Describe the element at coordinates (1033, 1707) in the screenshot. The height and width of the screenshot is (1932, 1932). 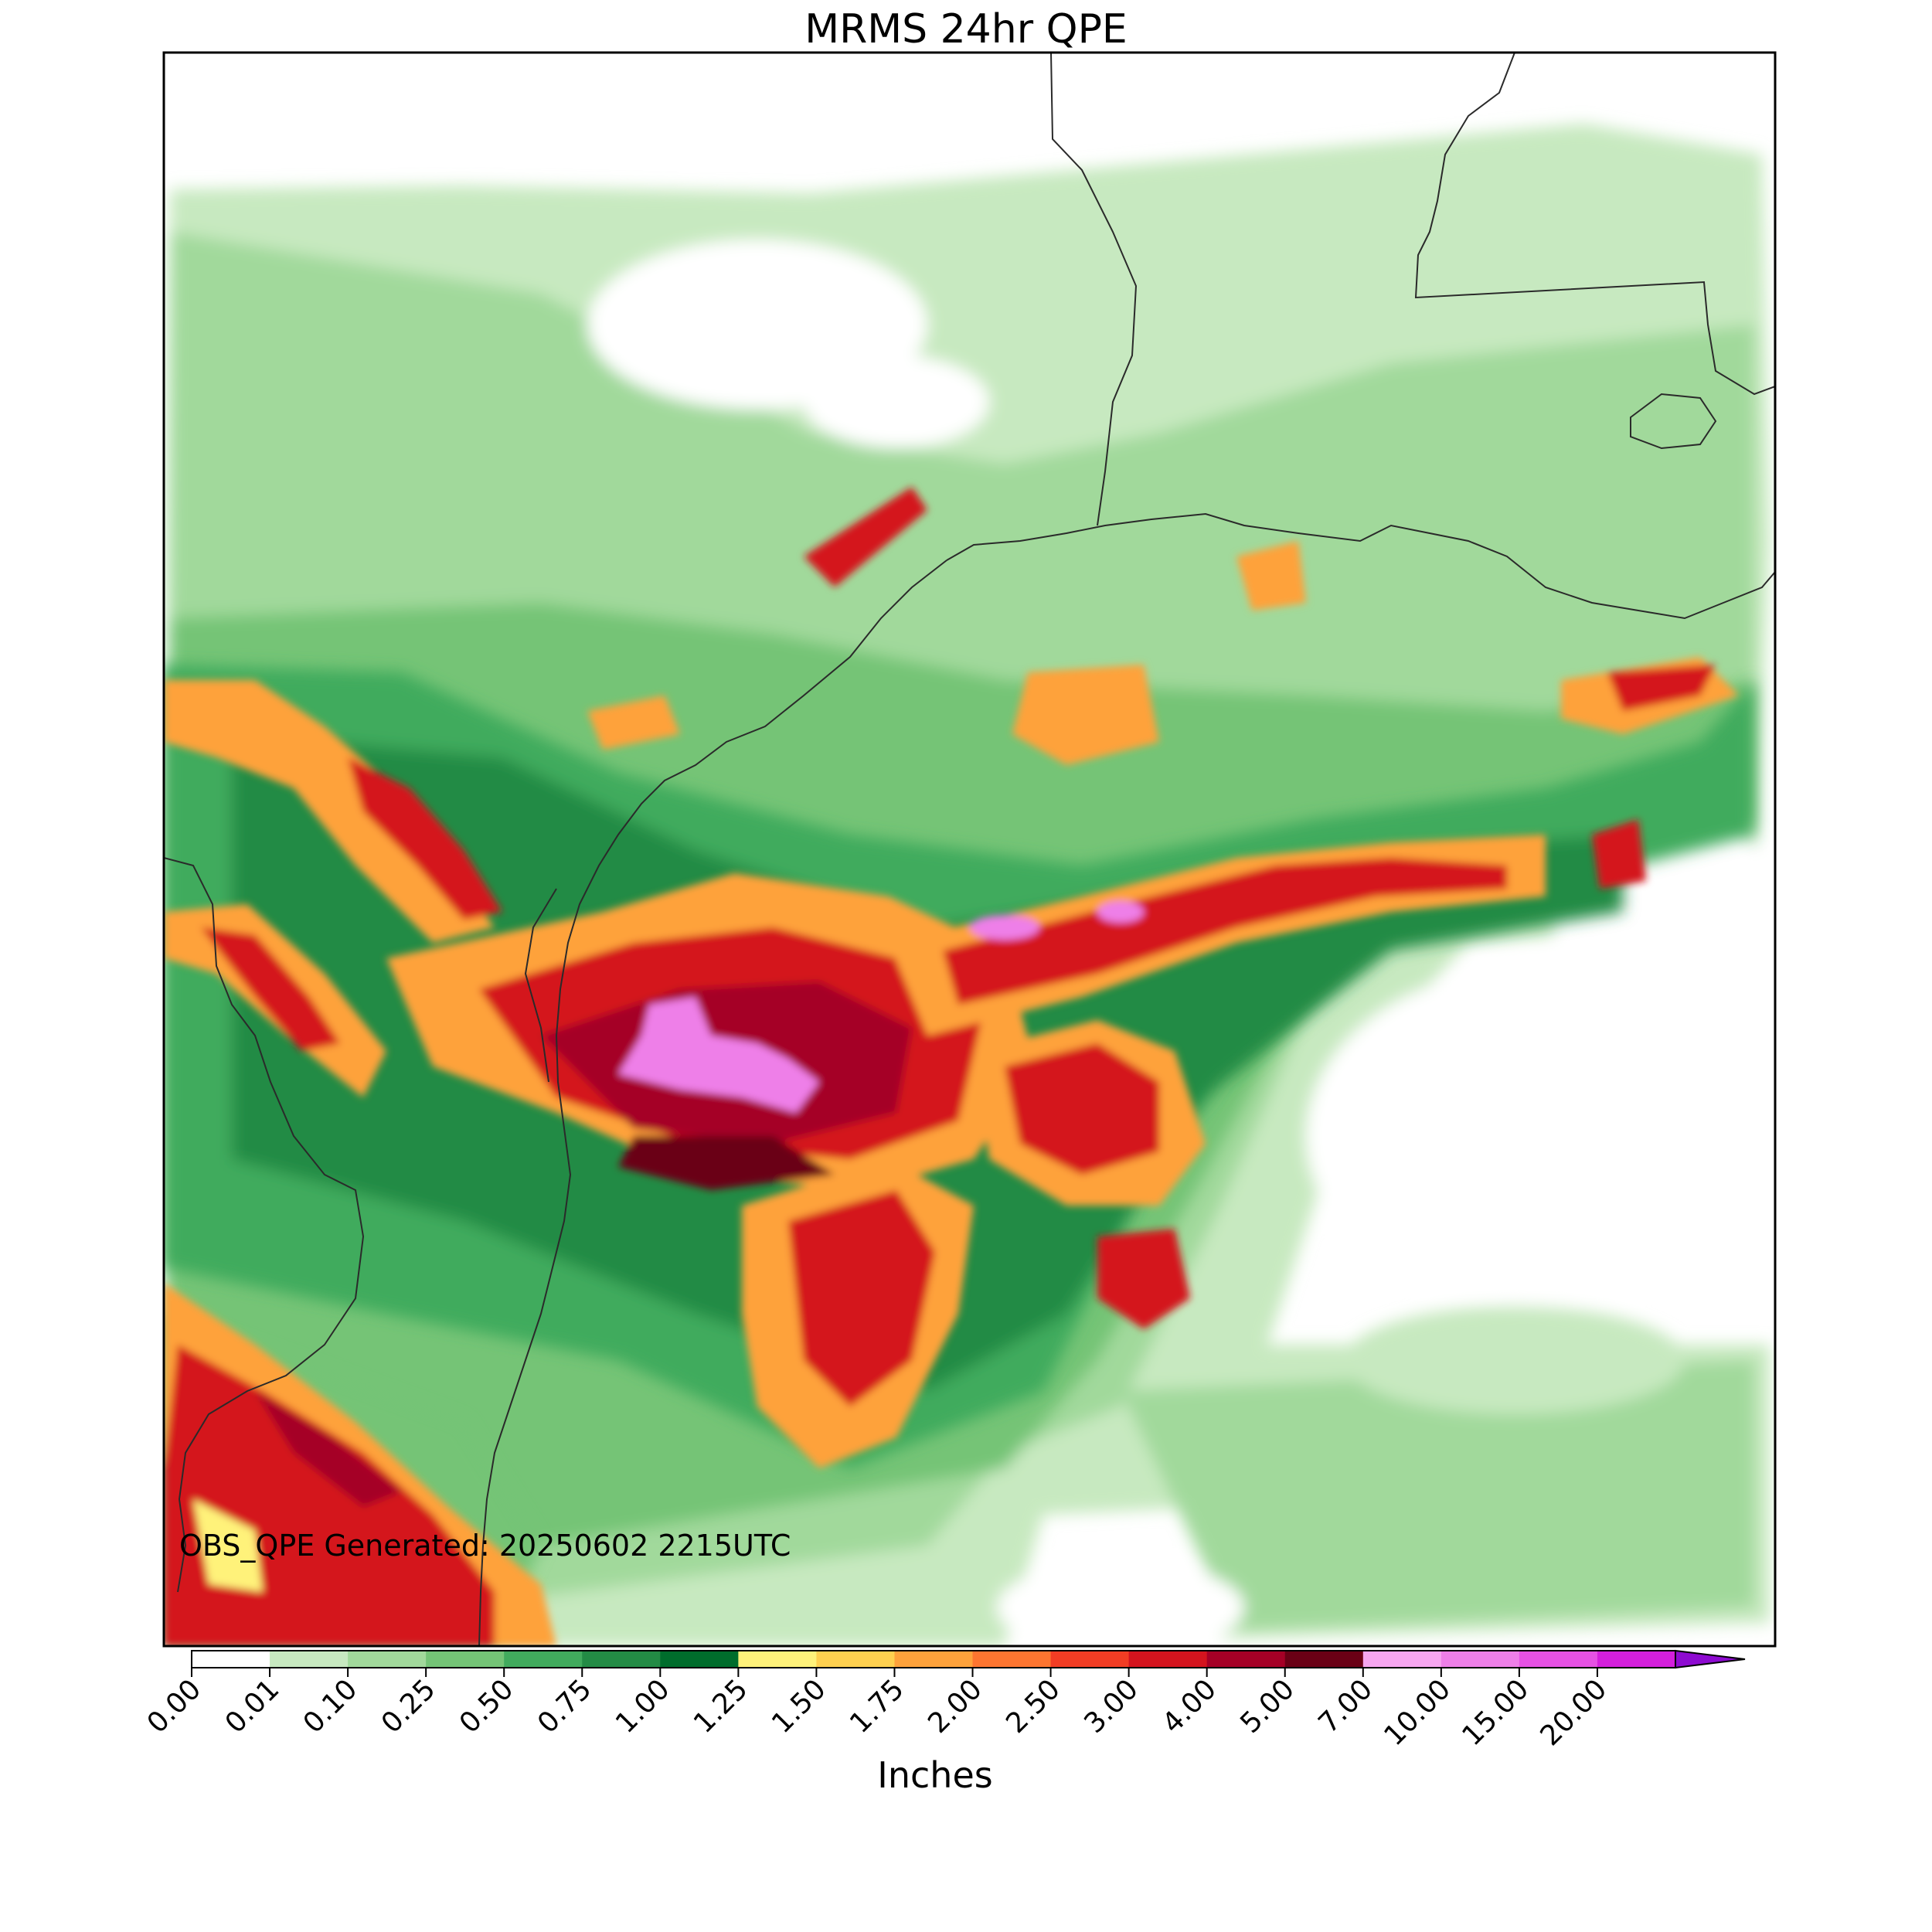
I see `colorbar-tick-label: 2.50` at that location.